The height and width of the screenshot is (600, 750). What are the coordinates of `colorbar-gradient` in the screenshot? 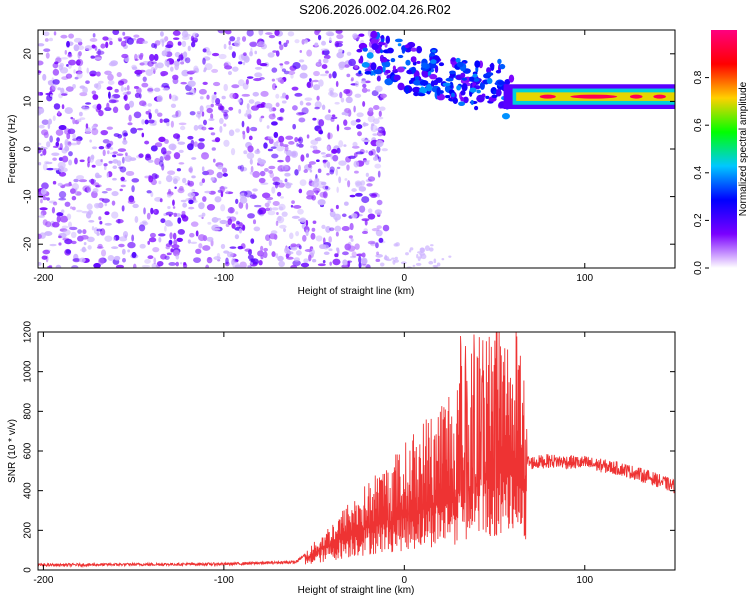 It's located at (724, 149).